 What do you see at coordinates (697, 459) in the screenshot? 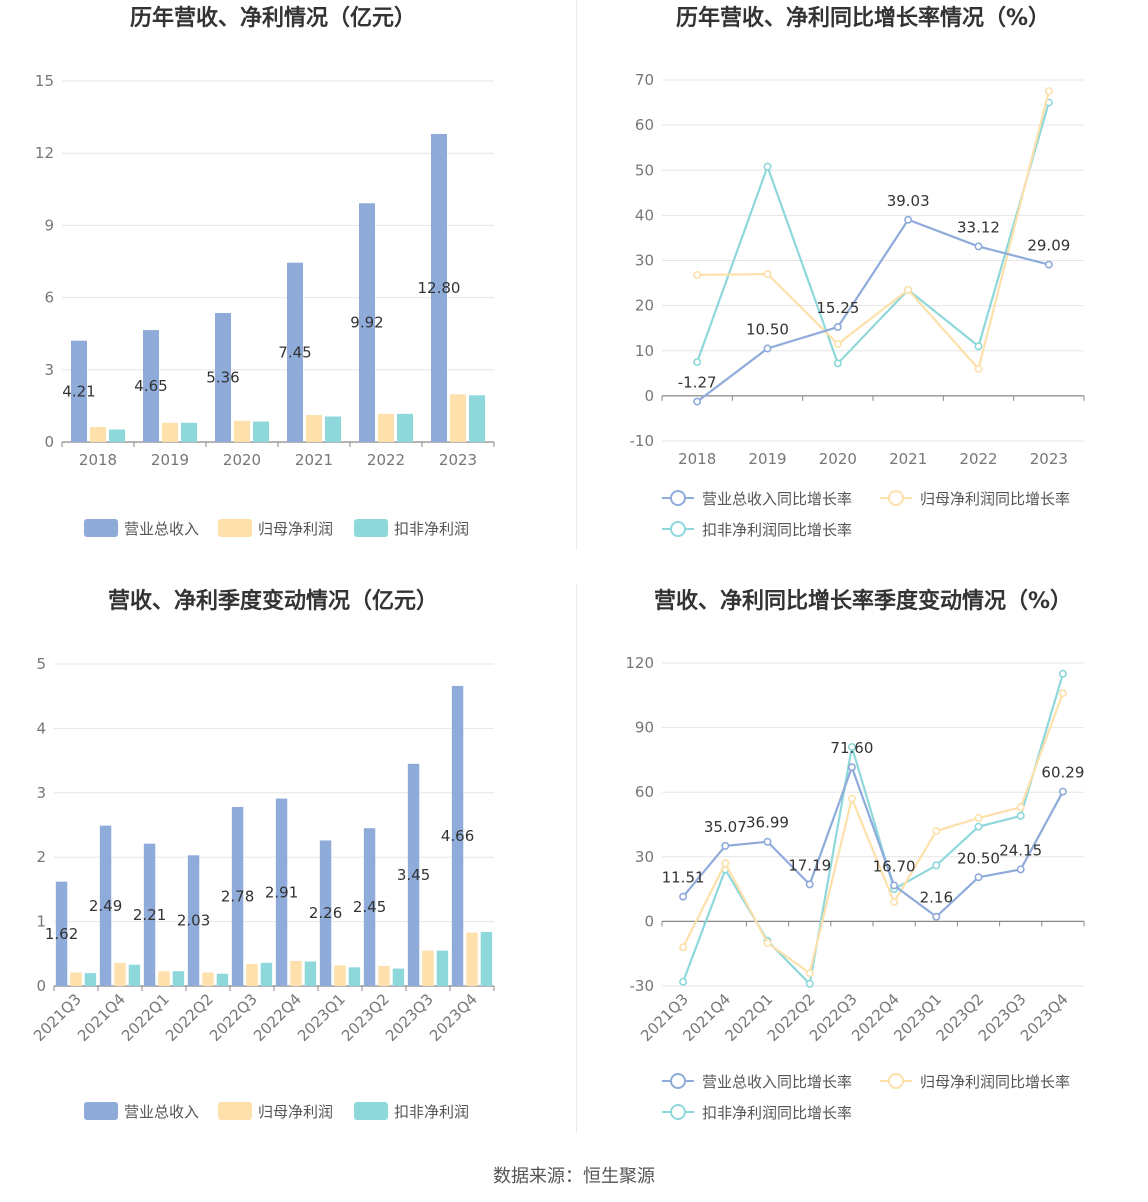
I see `x-tick-label: 2018` at bounding box center [697, 459].